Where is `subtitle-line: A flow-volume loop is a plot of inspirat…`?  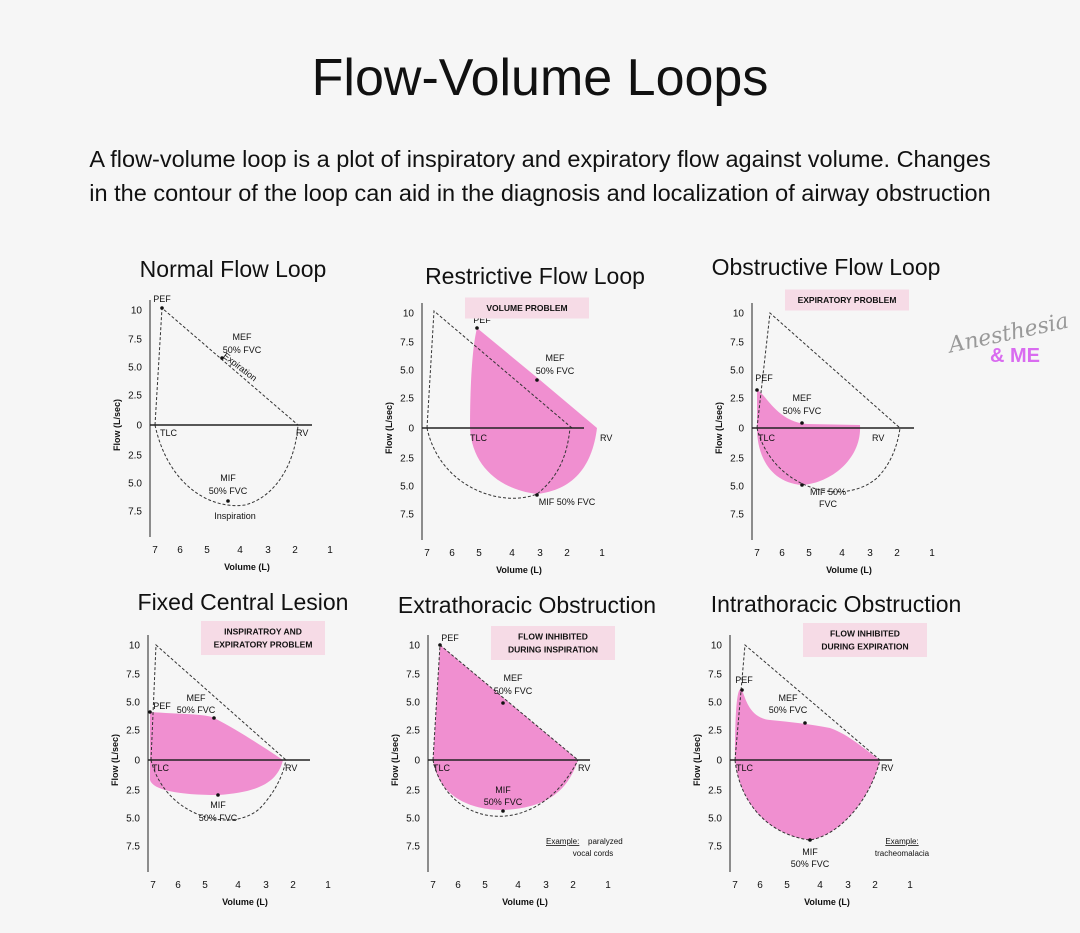 subtitle-line: A flow-volume loop is a plot of inspirat… is located at coordinates (539, 159).